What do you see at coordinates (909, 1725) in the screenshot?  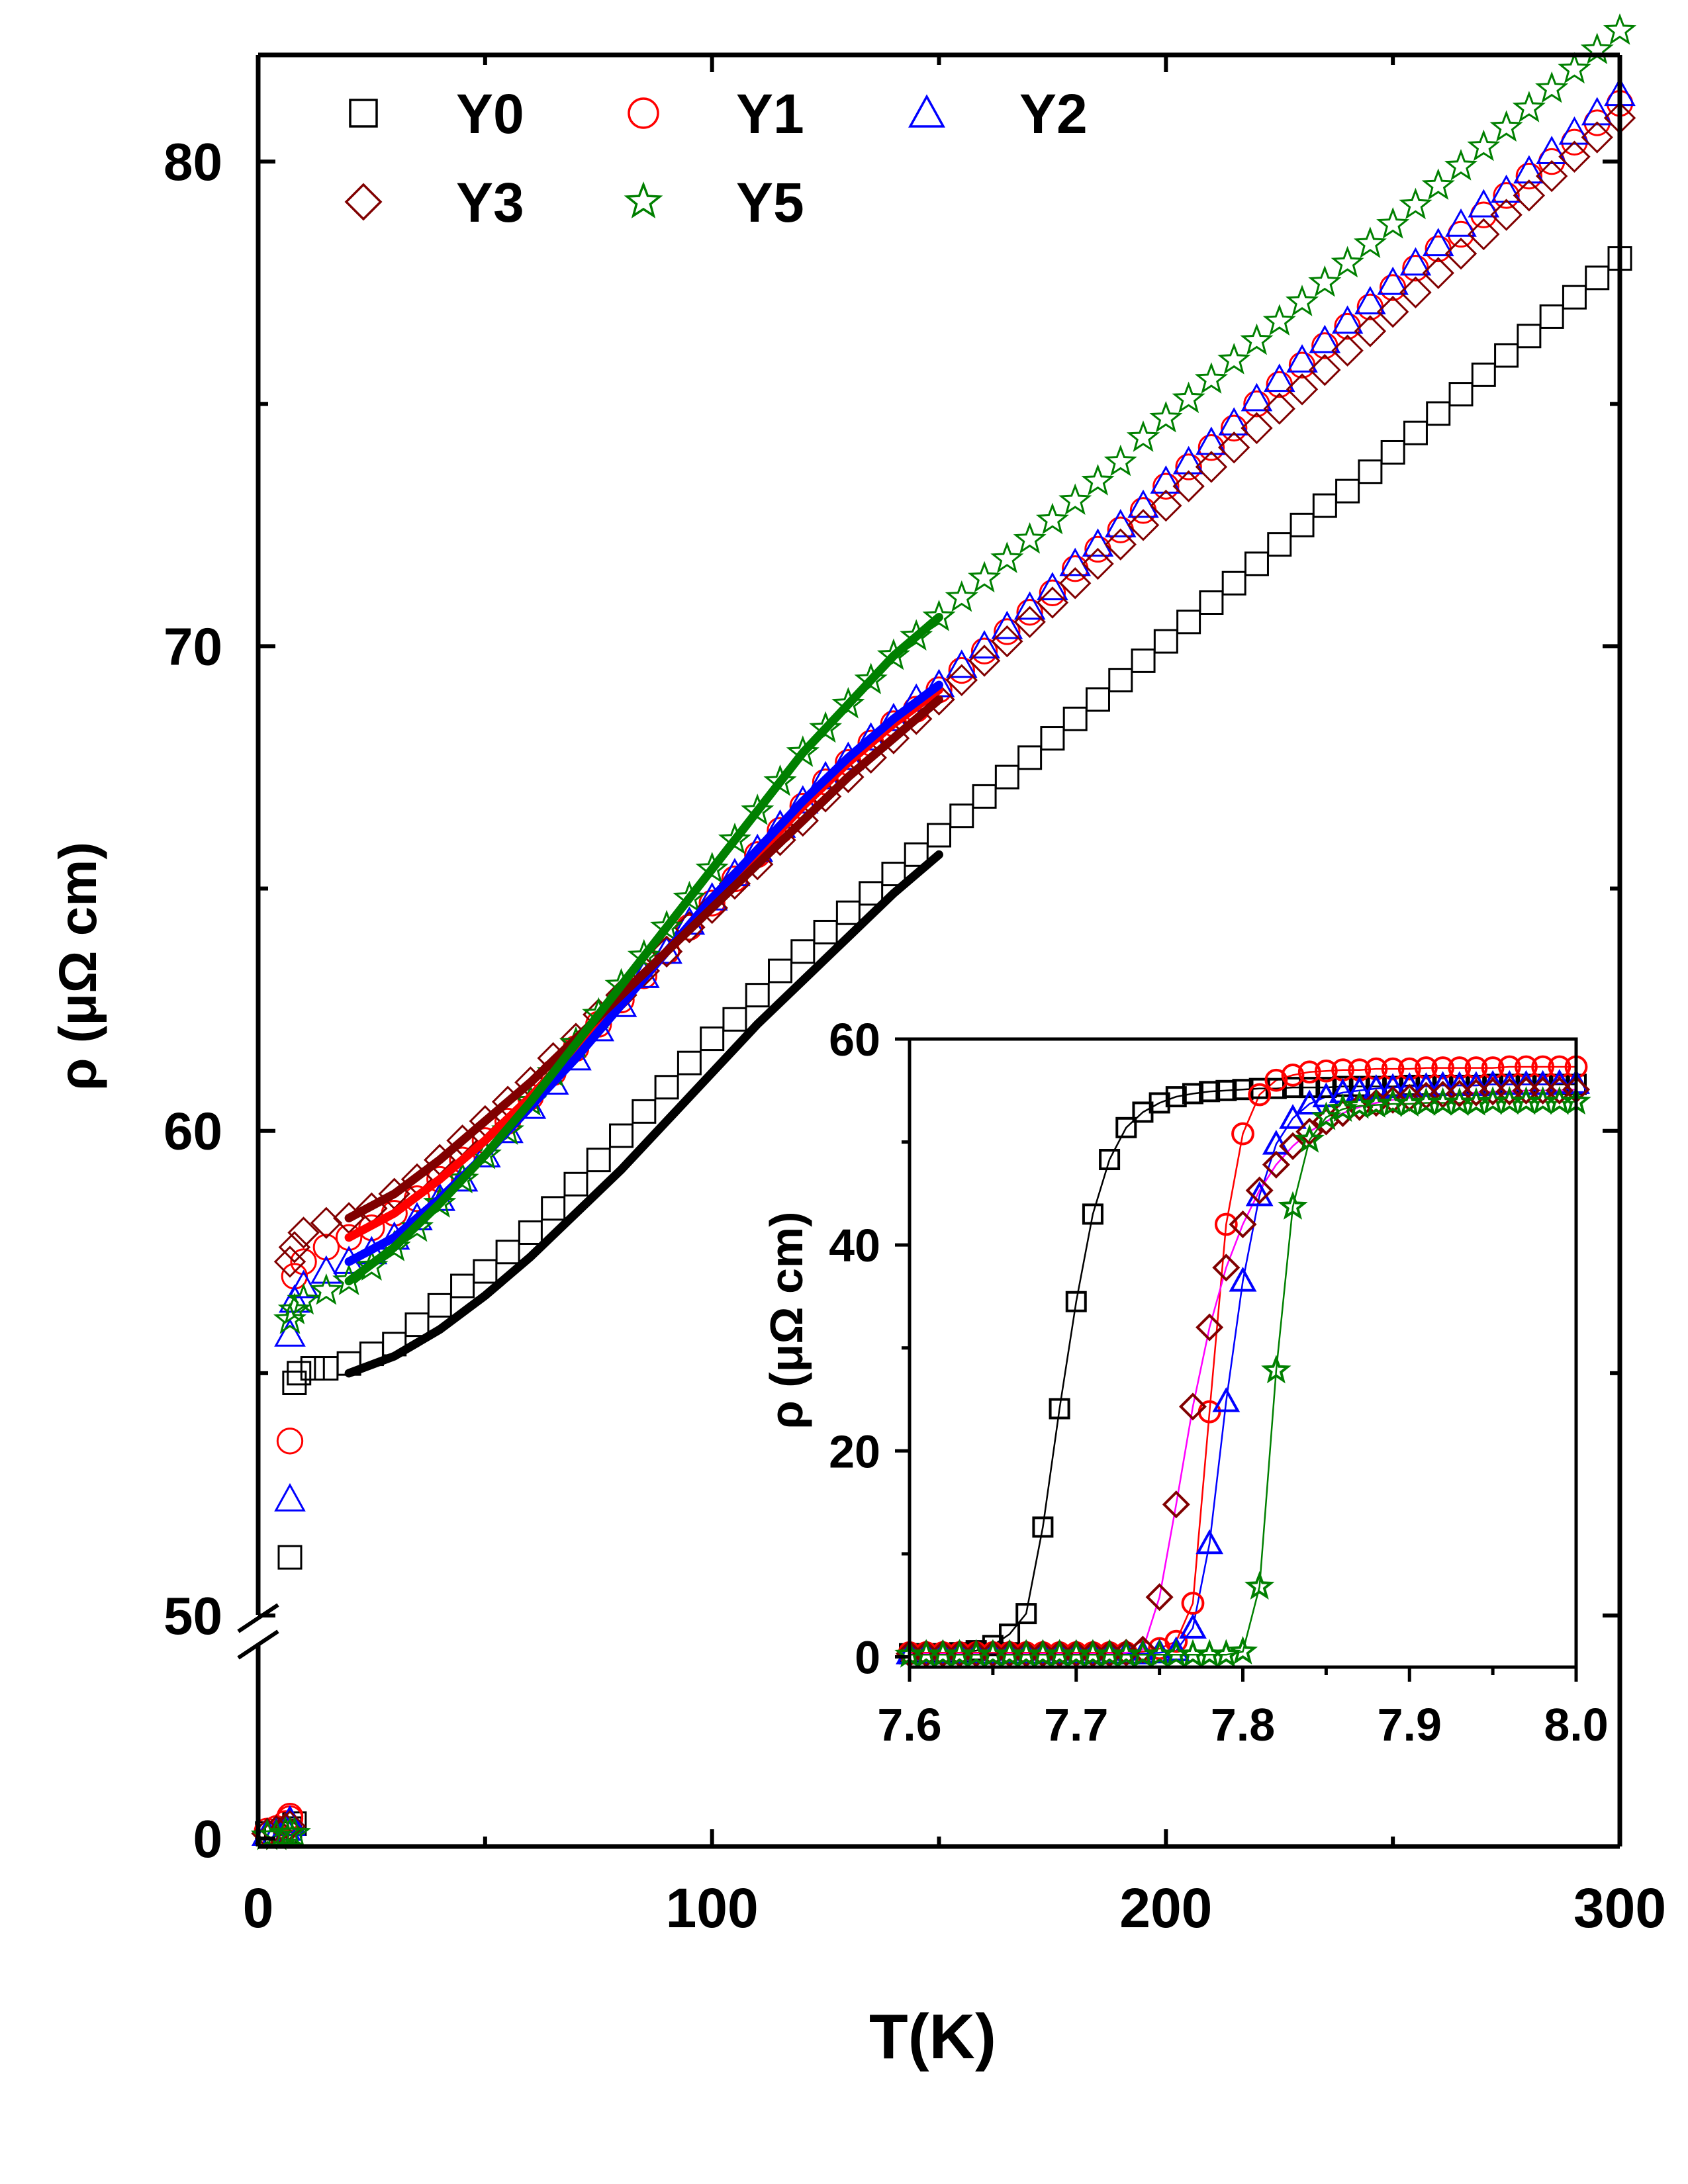 I see `inset-x-tick-label: 7.6` at bounding box center [909, 1725].